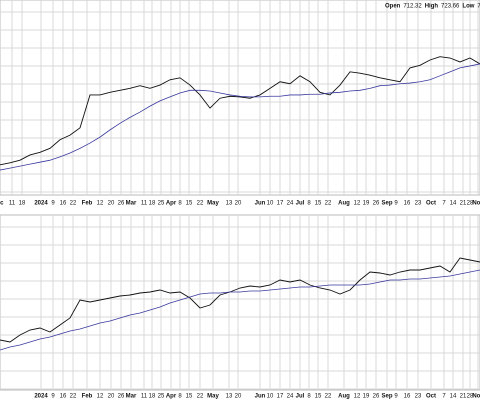 This screenshot has width=480, height=400. I want to click on header-text: 712.32, so click(412, 7).